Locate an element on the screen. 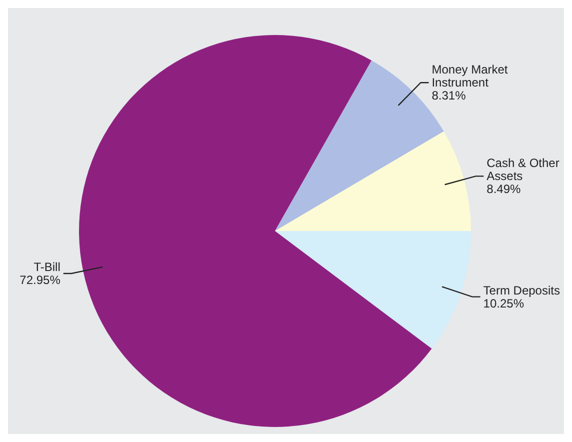 The height and width of the screenshot is (442, 572). data-label: 10.25% is located at coordinates (503, 303).